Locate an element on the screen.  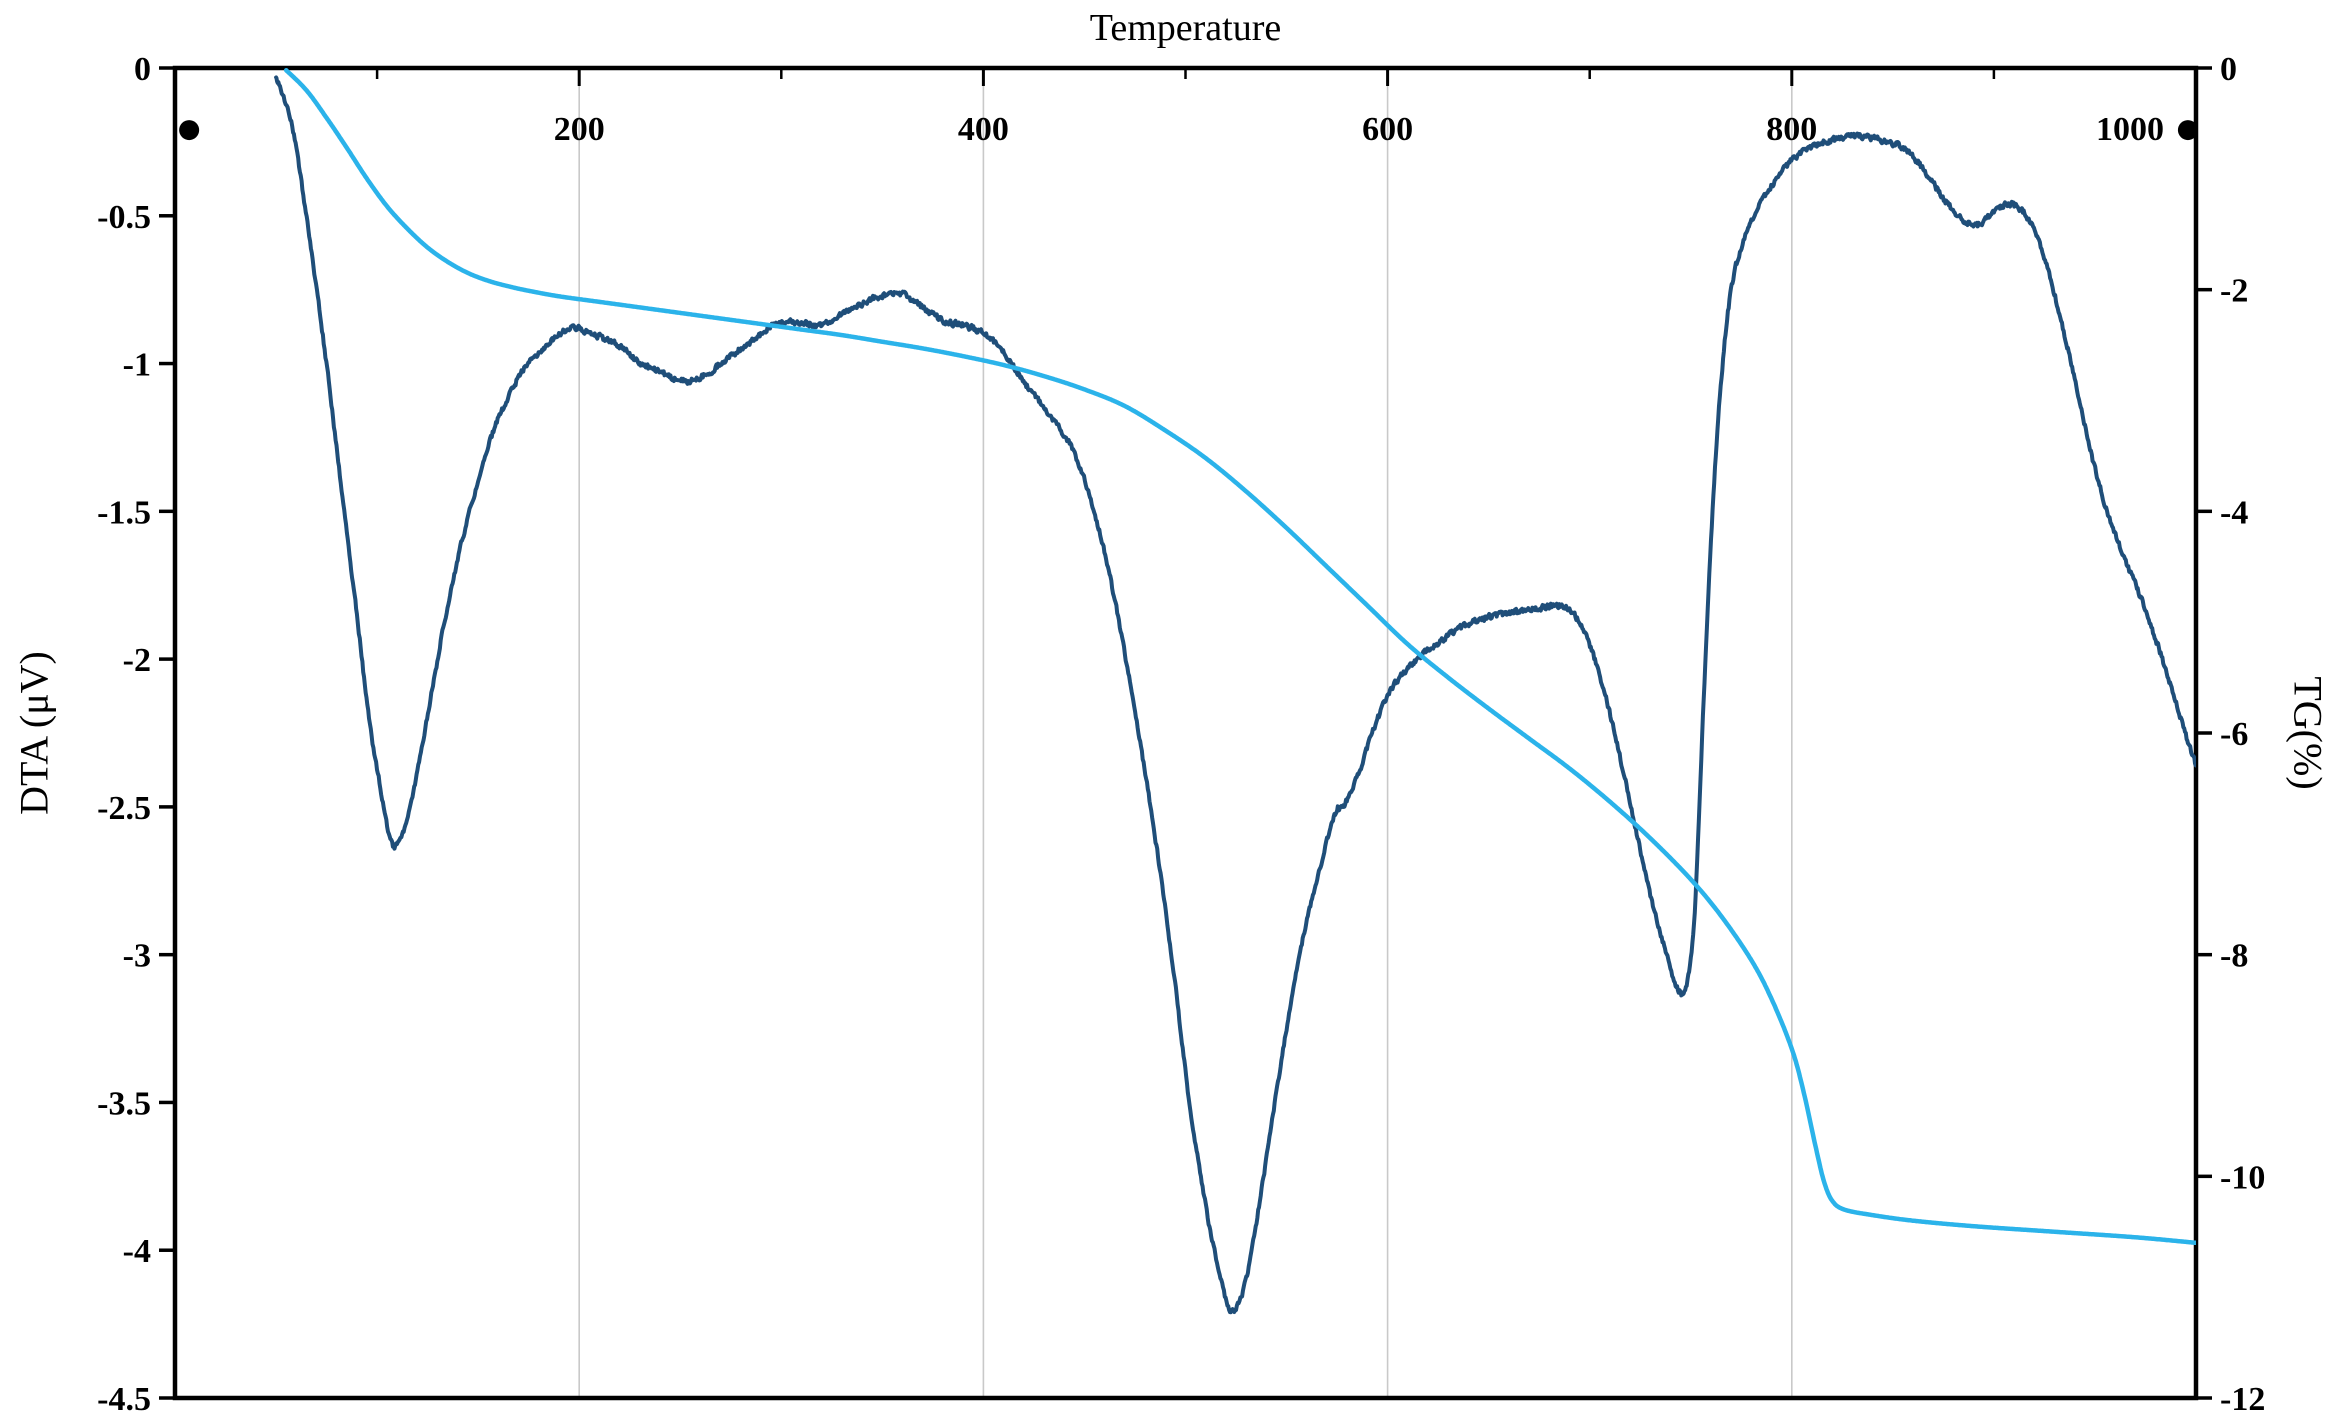
right-tick-label: -12 is located at coordinates (2242, 1399).